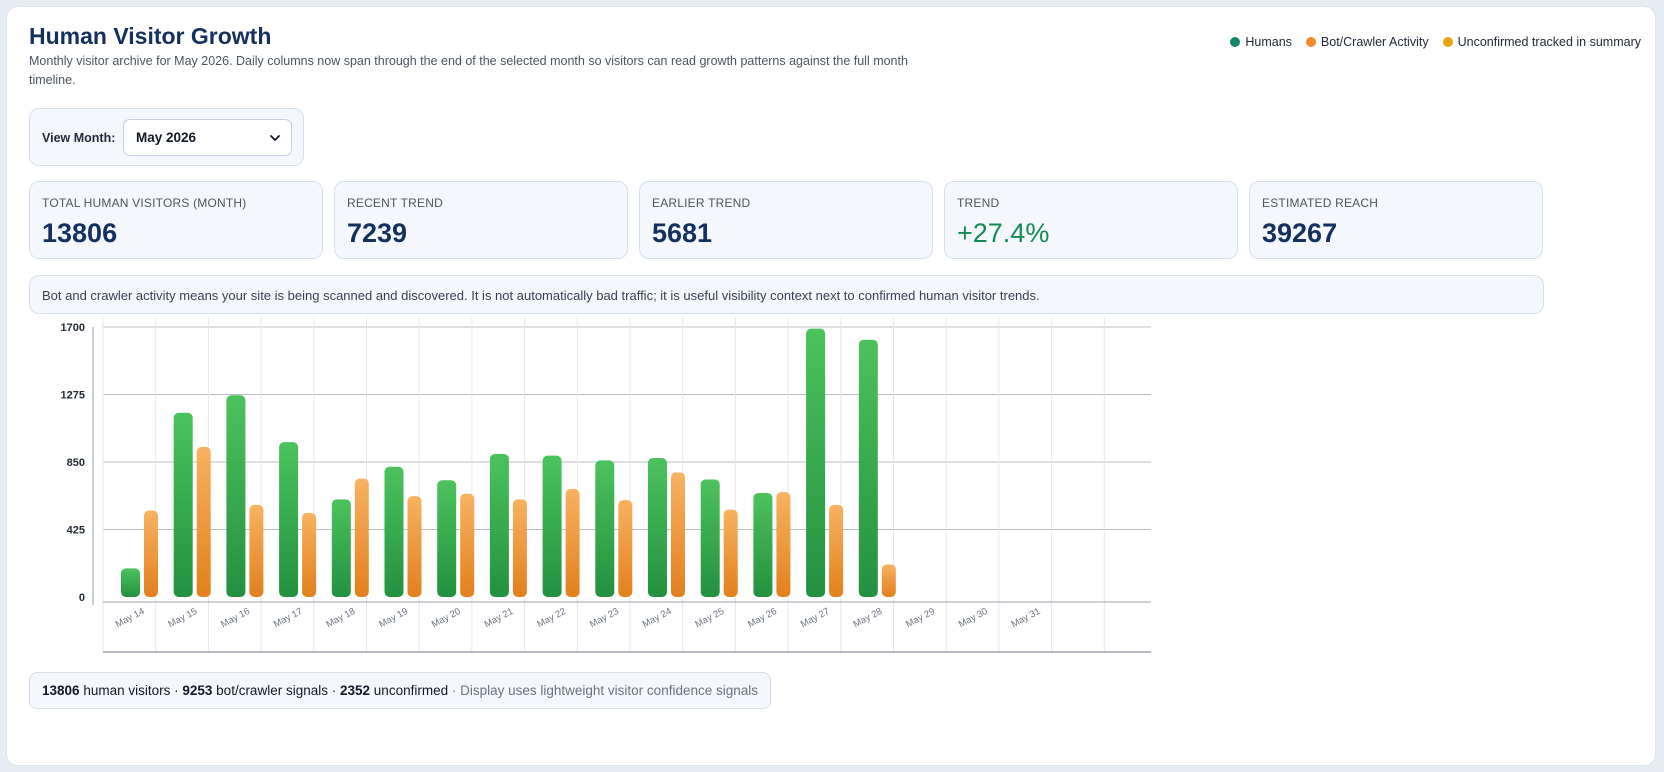  I want to click on x-tick-label: May 30, so click(973, 618).